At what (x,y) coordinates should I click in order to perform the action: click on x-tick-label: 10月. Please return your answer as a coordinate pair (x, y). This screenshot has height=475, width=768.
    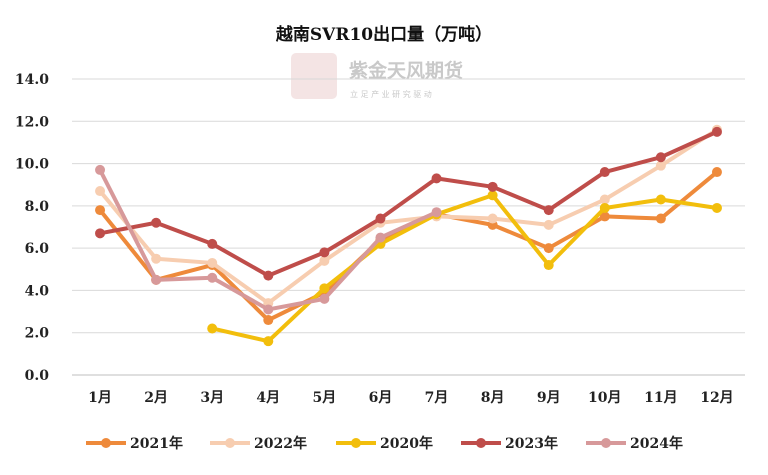
    Looking at the image, I should click on (604, 398).